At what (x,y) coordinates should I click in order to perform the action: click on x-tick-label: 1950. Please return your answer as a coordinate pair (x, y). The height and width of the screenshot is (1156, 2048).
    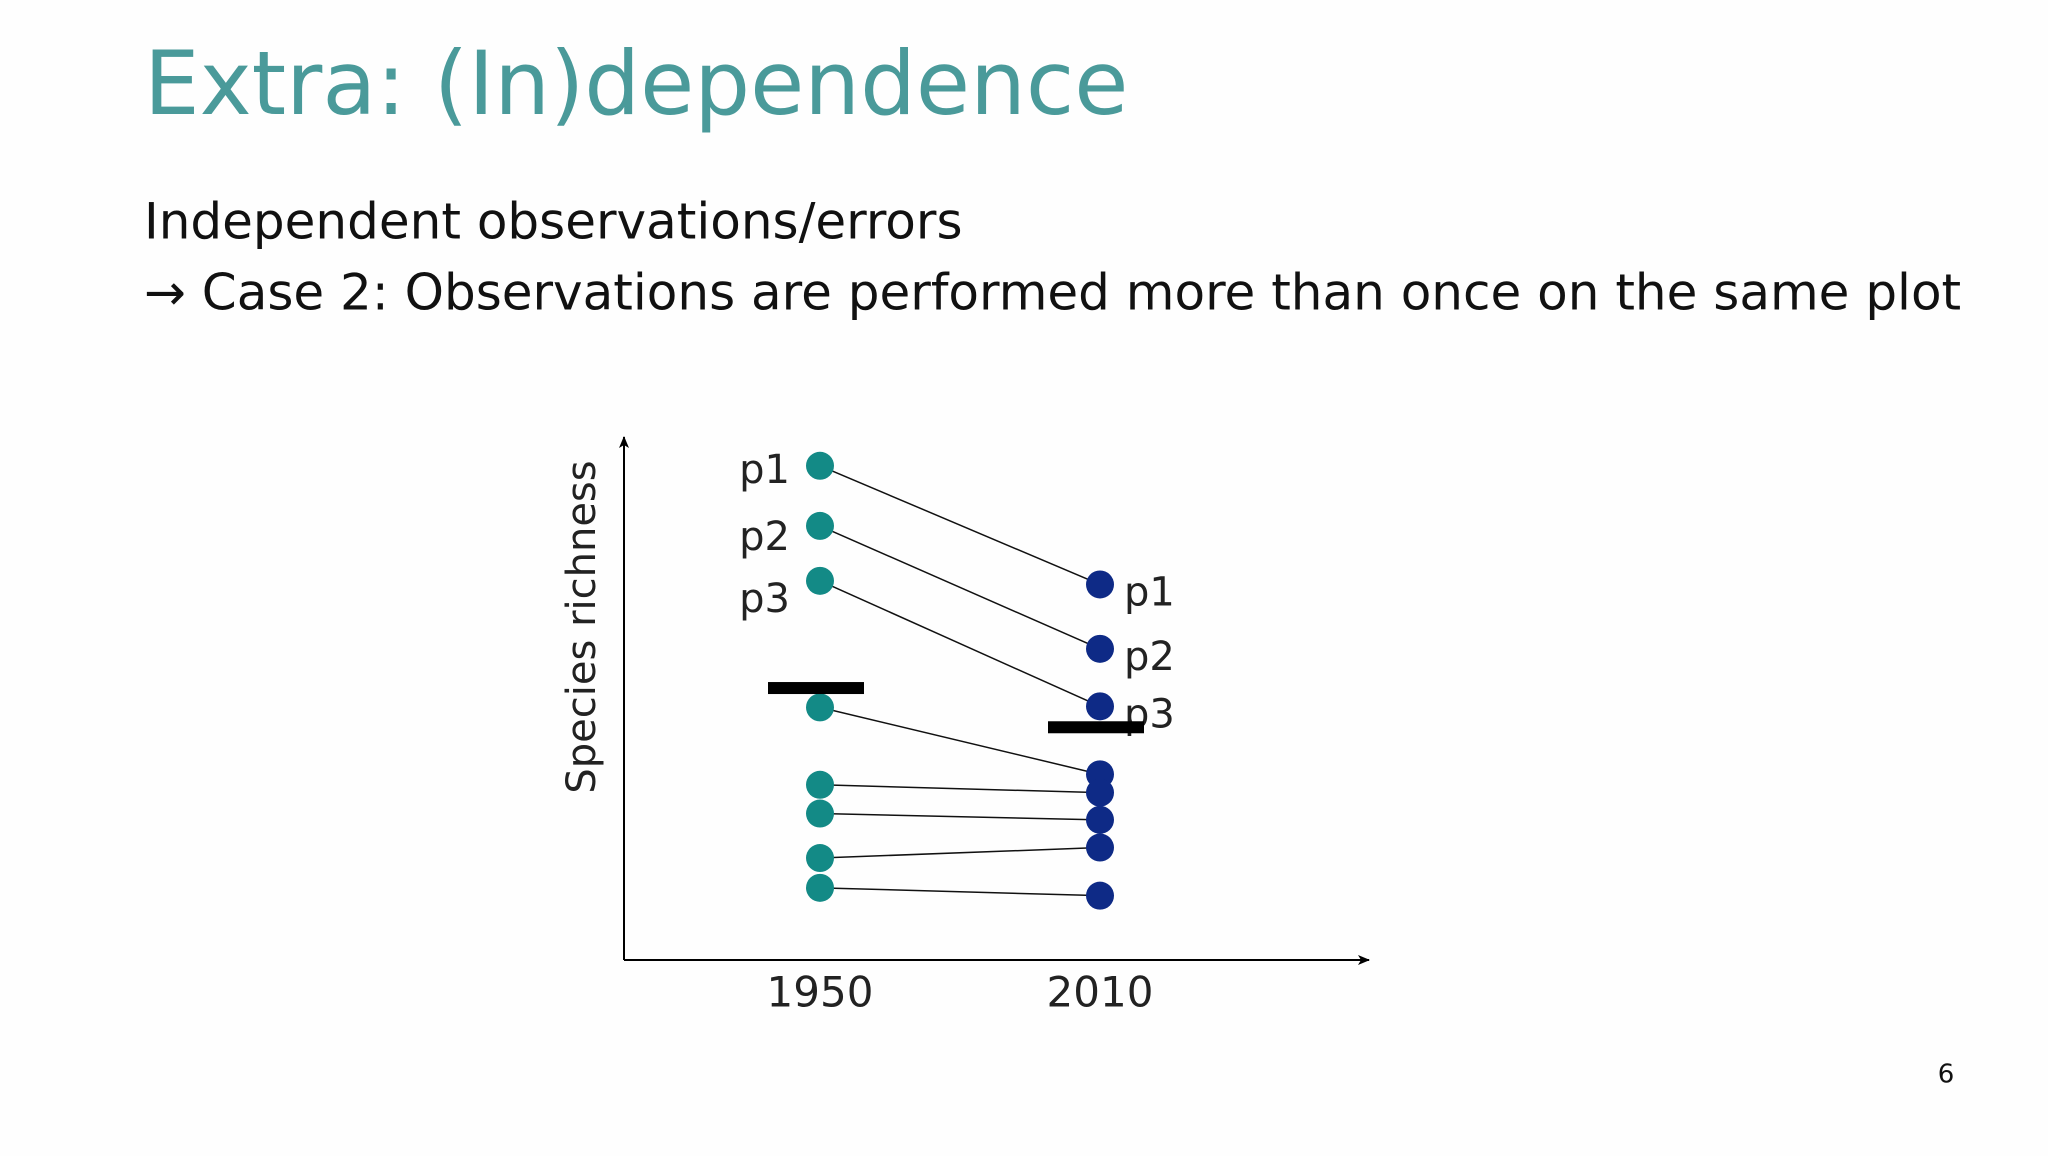
    Looking at the image, I should click on (820, 992).